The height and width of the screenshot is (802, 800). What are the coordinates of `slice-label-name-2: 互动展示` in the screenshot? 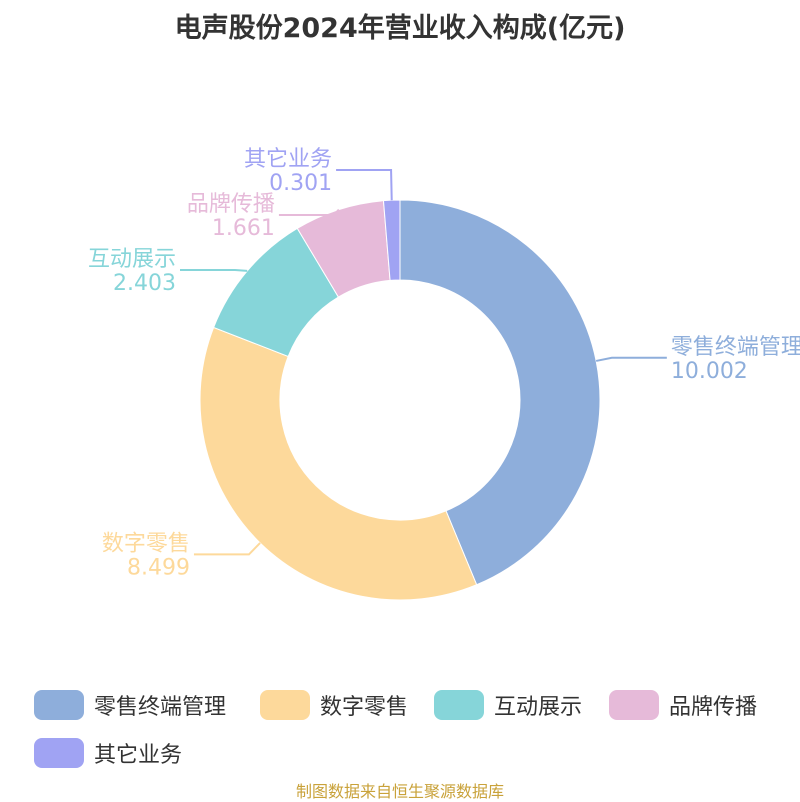 It's located at (132, 259).